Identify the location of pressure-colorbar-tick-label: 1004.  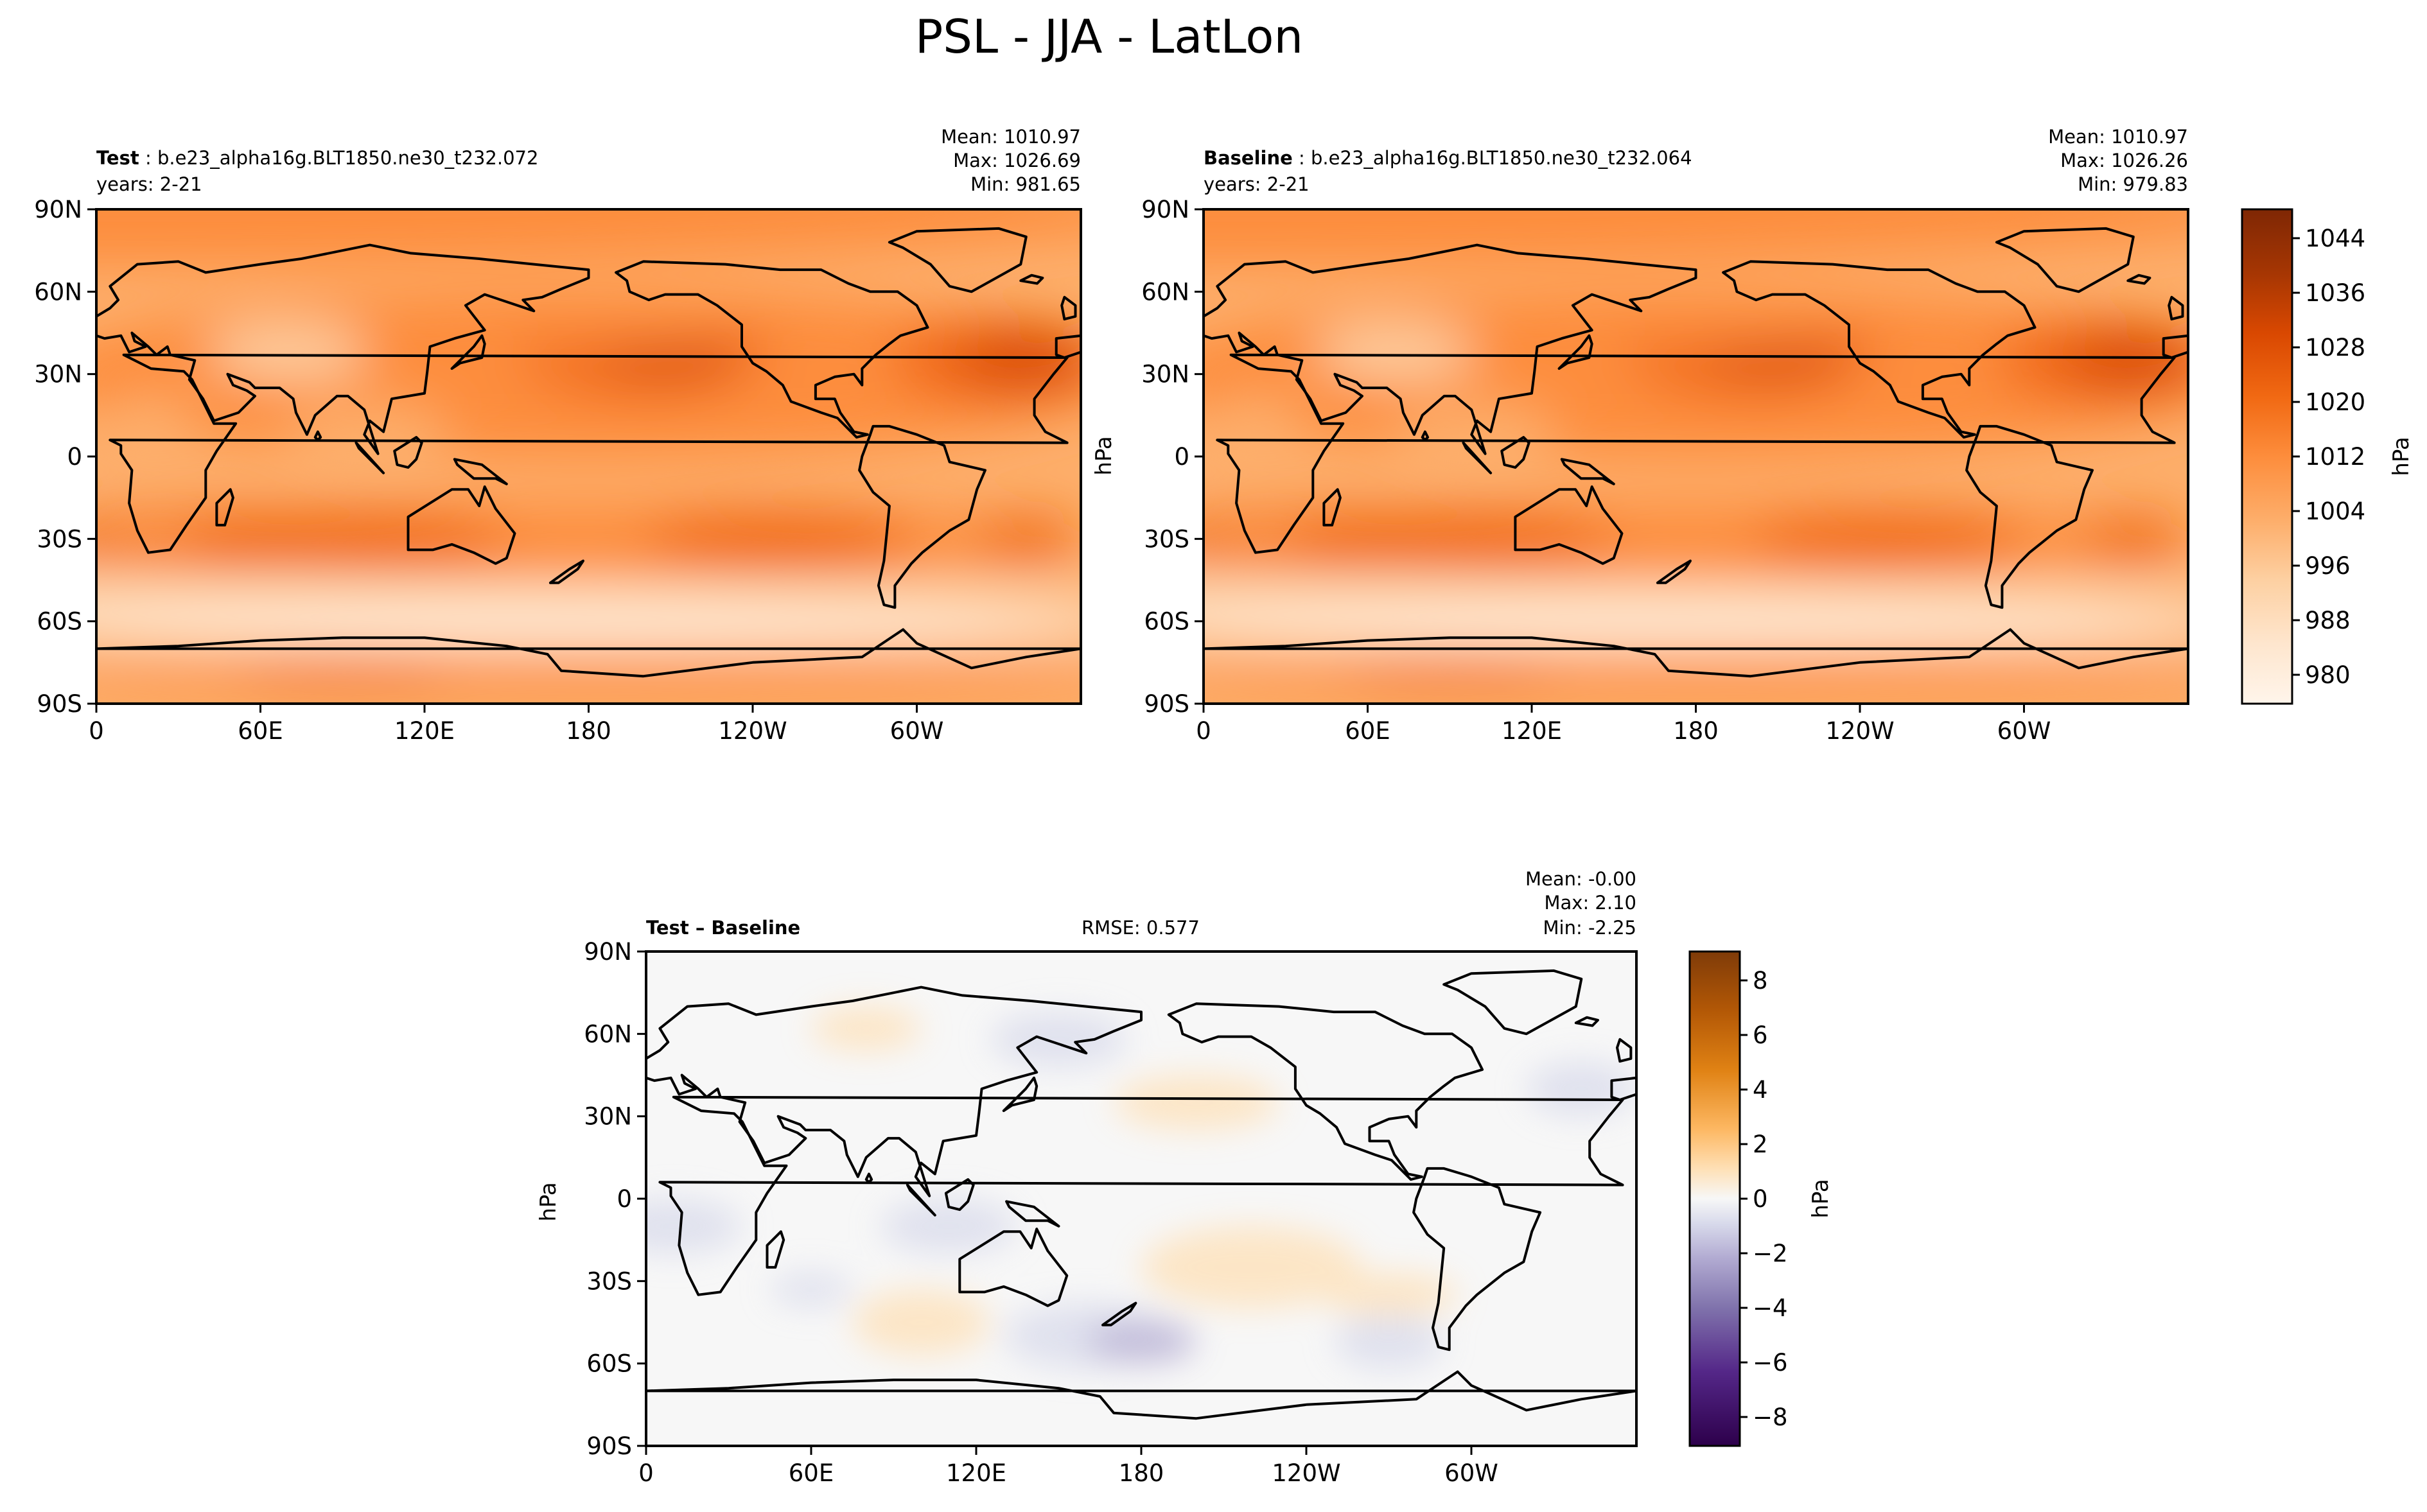
(2335, 511).